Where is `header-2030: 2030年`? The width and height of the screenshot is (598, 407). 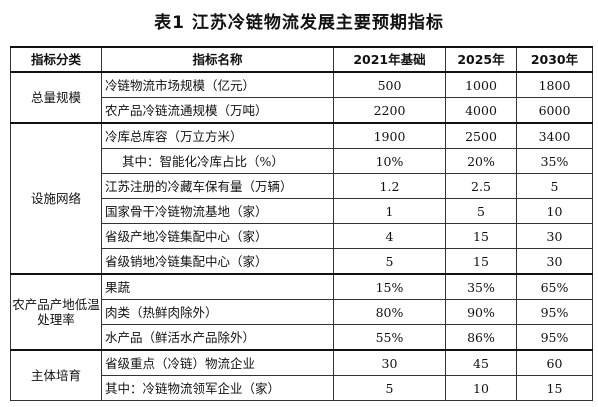 header-2030: 2030年 is located at coordinates (554, 59).